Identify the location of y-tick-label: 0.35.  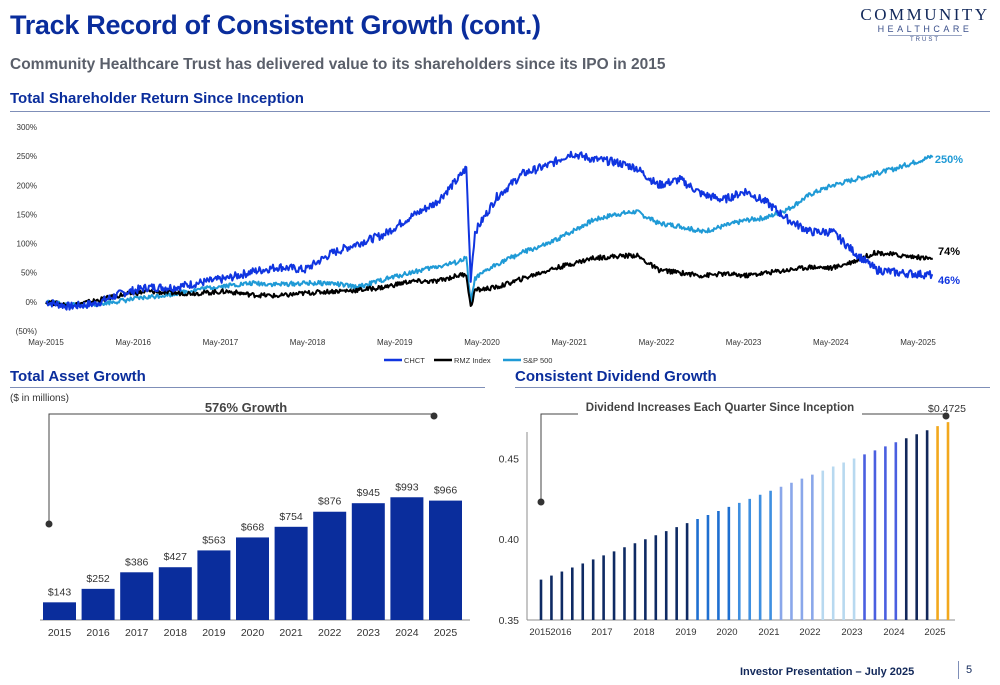
(509, 621).